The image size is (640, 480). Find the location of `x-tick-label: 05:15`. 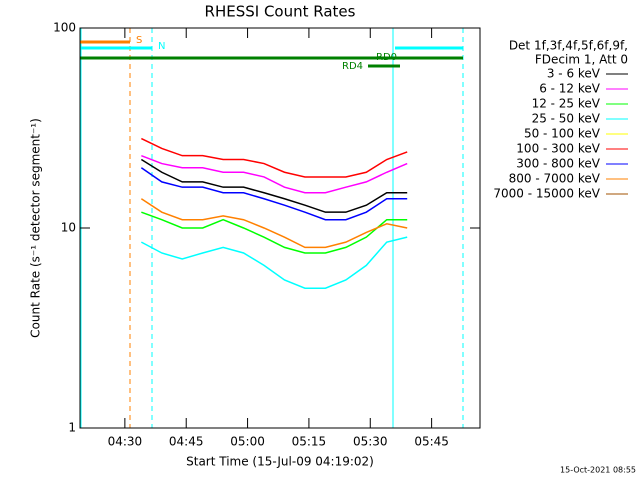

x-tick-label: 05:15 is located at coordinates (309, 442).